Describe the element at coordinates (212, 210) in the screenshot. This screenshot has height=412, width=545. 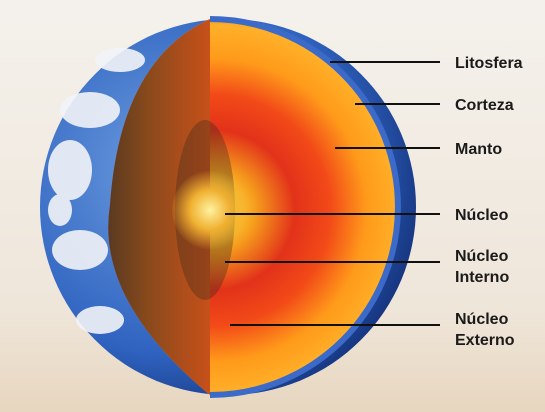
I see `core-glow` at that location.